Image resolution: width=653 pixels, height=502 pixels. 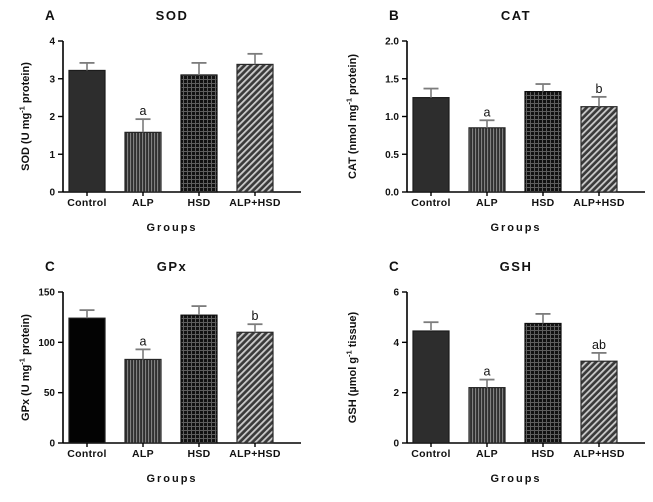 I want to click on y-tick-label: 6, so click(x=396, y=293).